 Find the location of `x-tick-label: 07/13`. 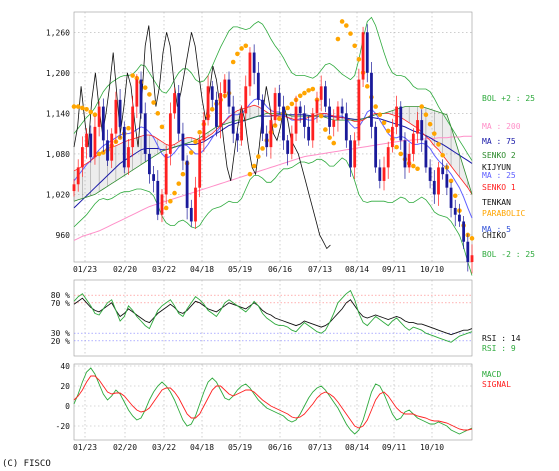

x-tick-label: 07/13 is located at coordinates (320, 447).